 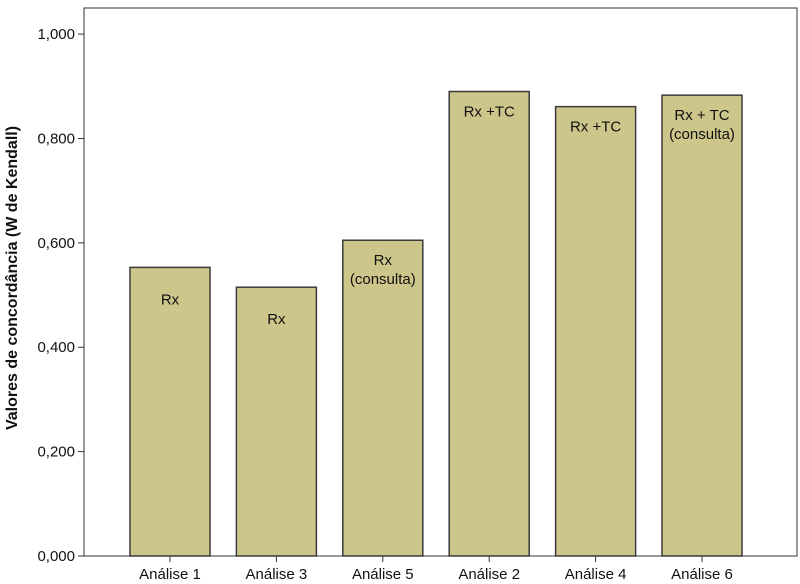 What do you see at coordinates (12, 278) in the screenshot?
I see `y-axis-label: Valores de concordância (W de Kendall)` at bounding box center [12, 278].